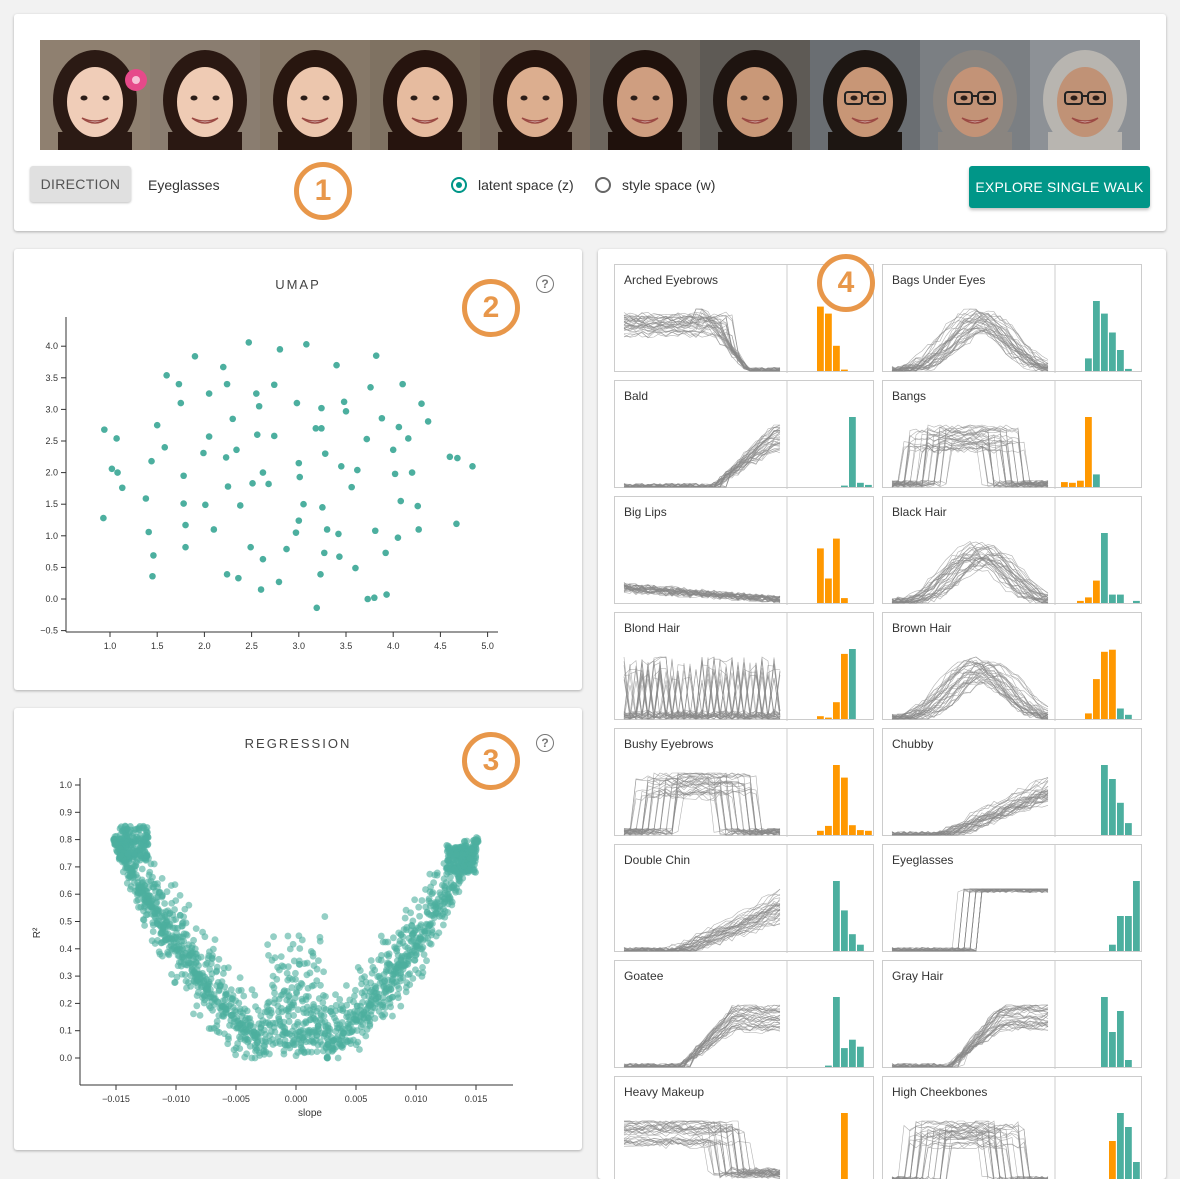  Describe the element at coordinates (744, 898) in the screenshot. I see `attribute-tile: Double Chin` at that location.